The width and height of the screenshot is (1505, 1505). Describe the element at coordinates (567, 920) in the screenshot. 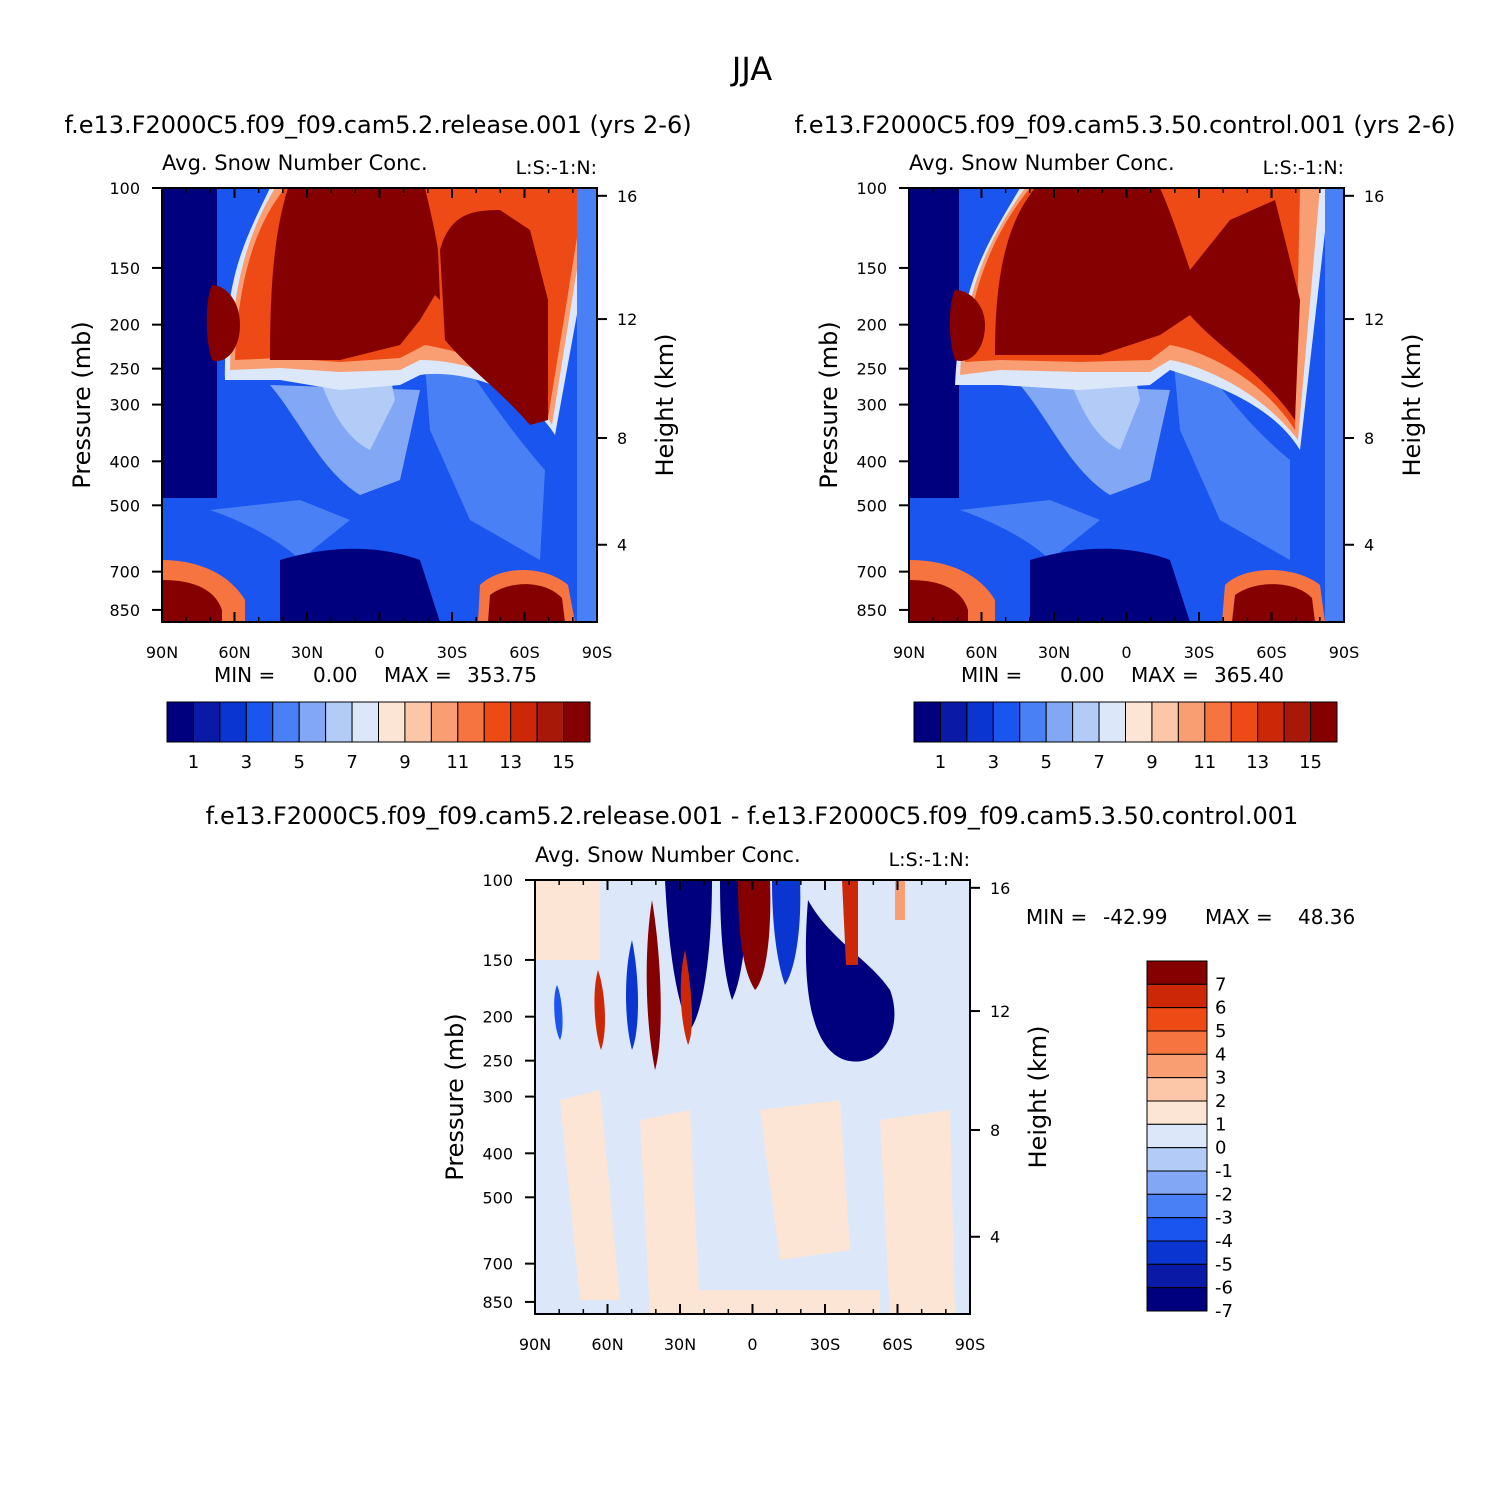

I see `field-nh-upper-pos` at that location.